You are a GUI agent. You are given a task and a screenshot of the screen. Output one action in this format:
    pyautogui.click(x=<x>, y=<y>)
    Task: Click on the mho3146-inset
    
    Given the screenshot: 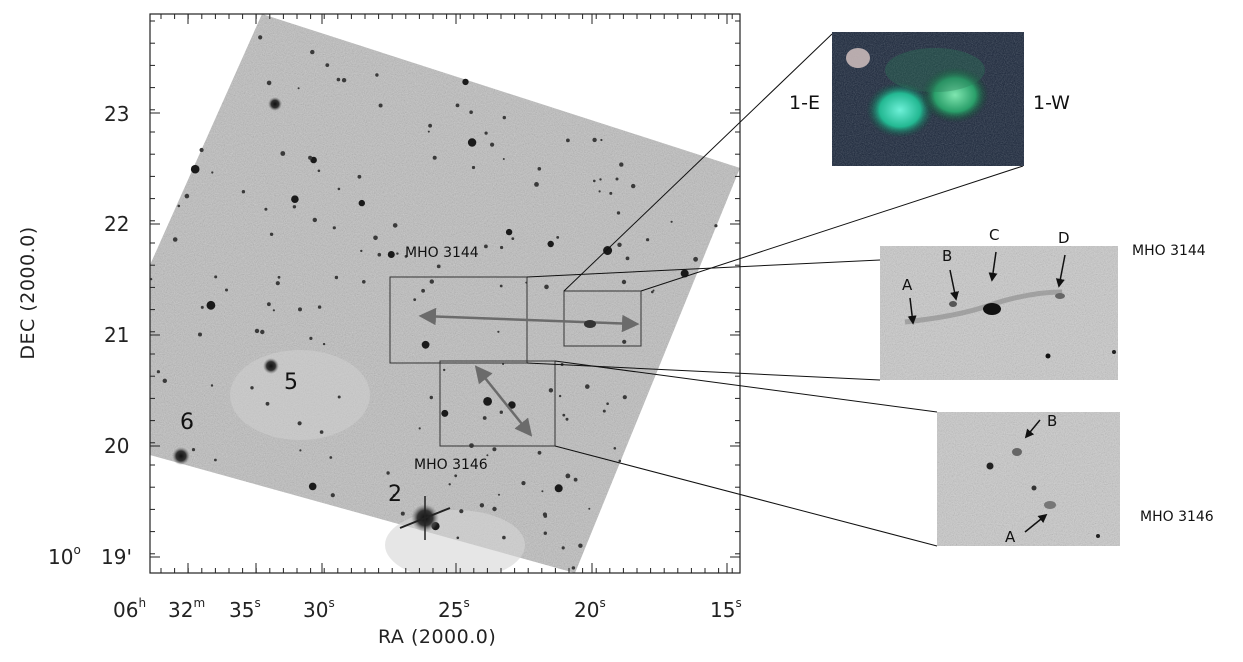 What is the action you would take?
    pyautogui.click(x=1028, y=479)
    